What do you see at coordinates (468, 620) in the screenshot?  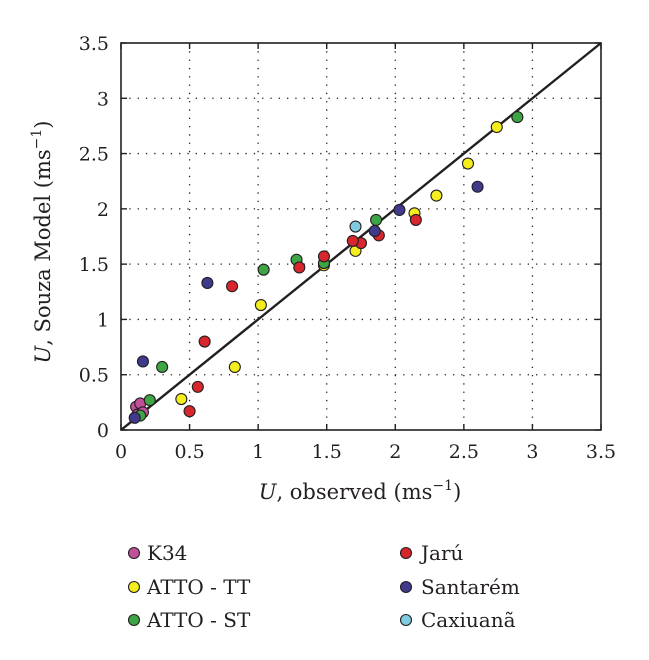 I see `legend-label: Caxiuanã` at bounding box center [468, 620].